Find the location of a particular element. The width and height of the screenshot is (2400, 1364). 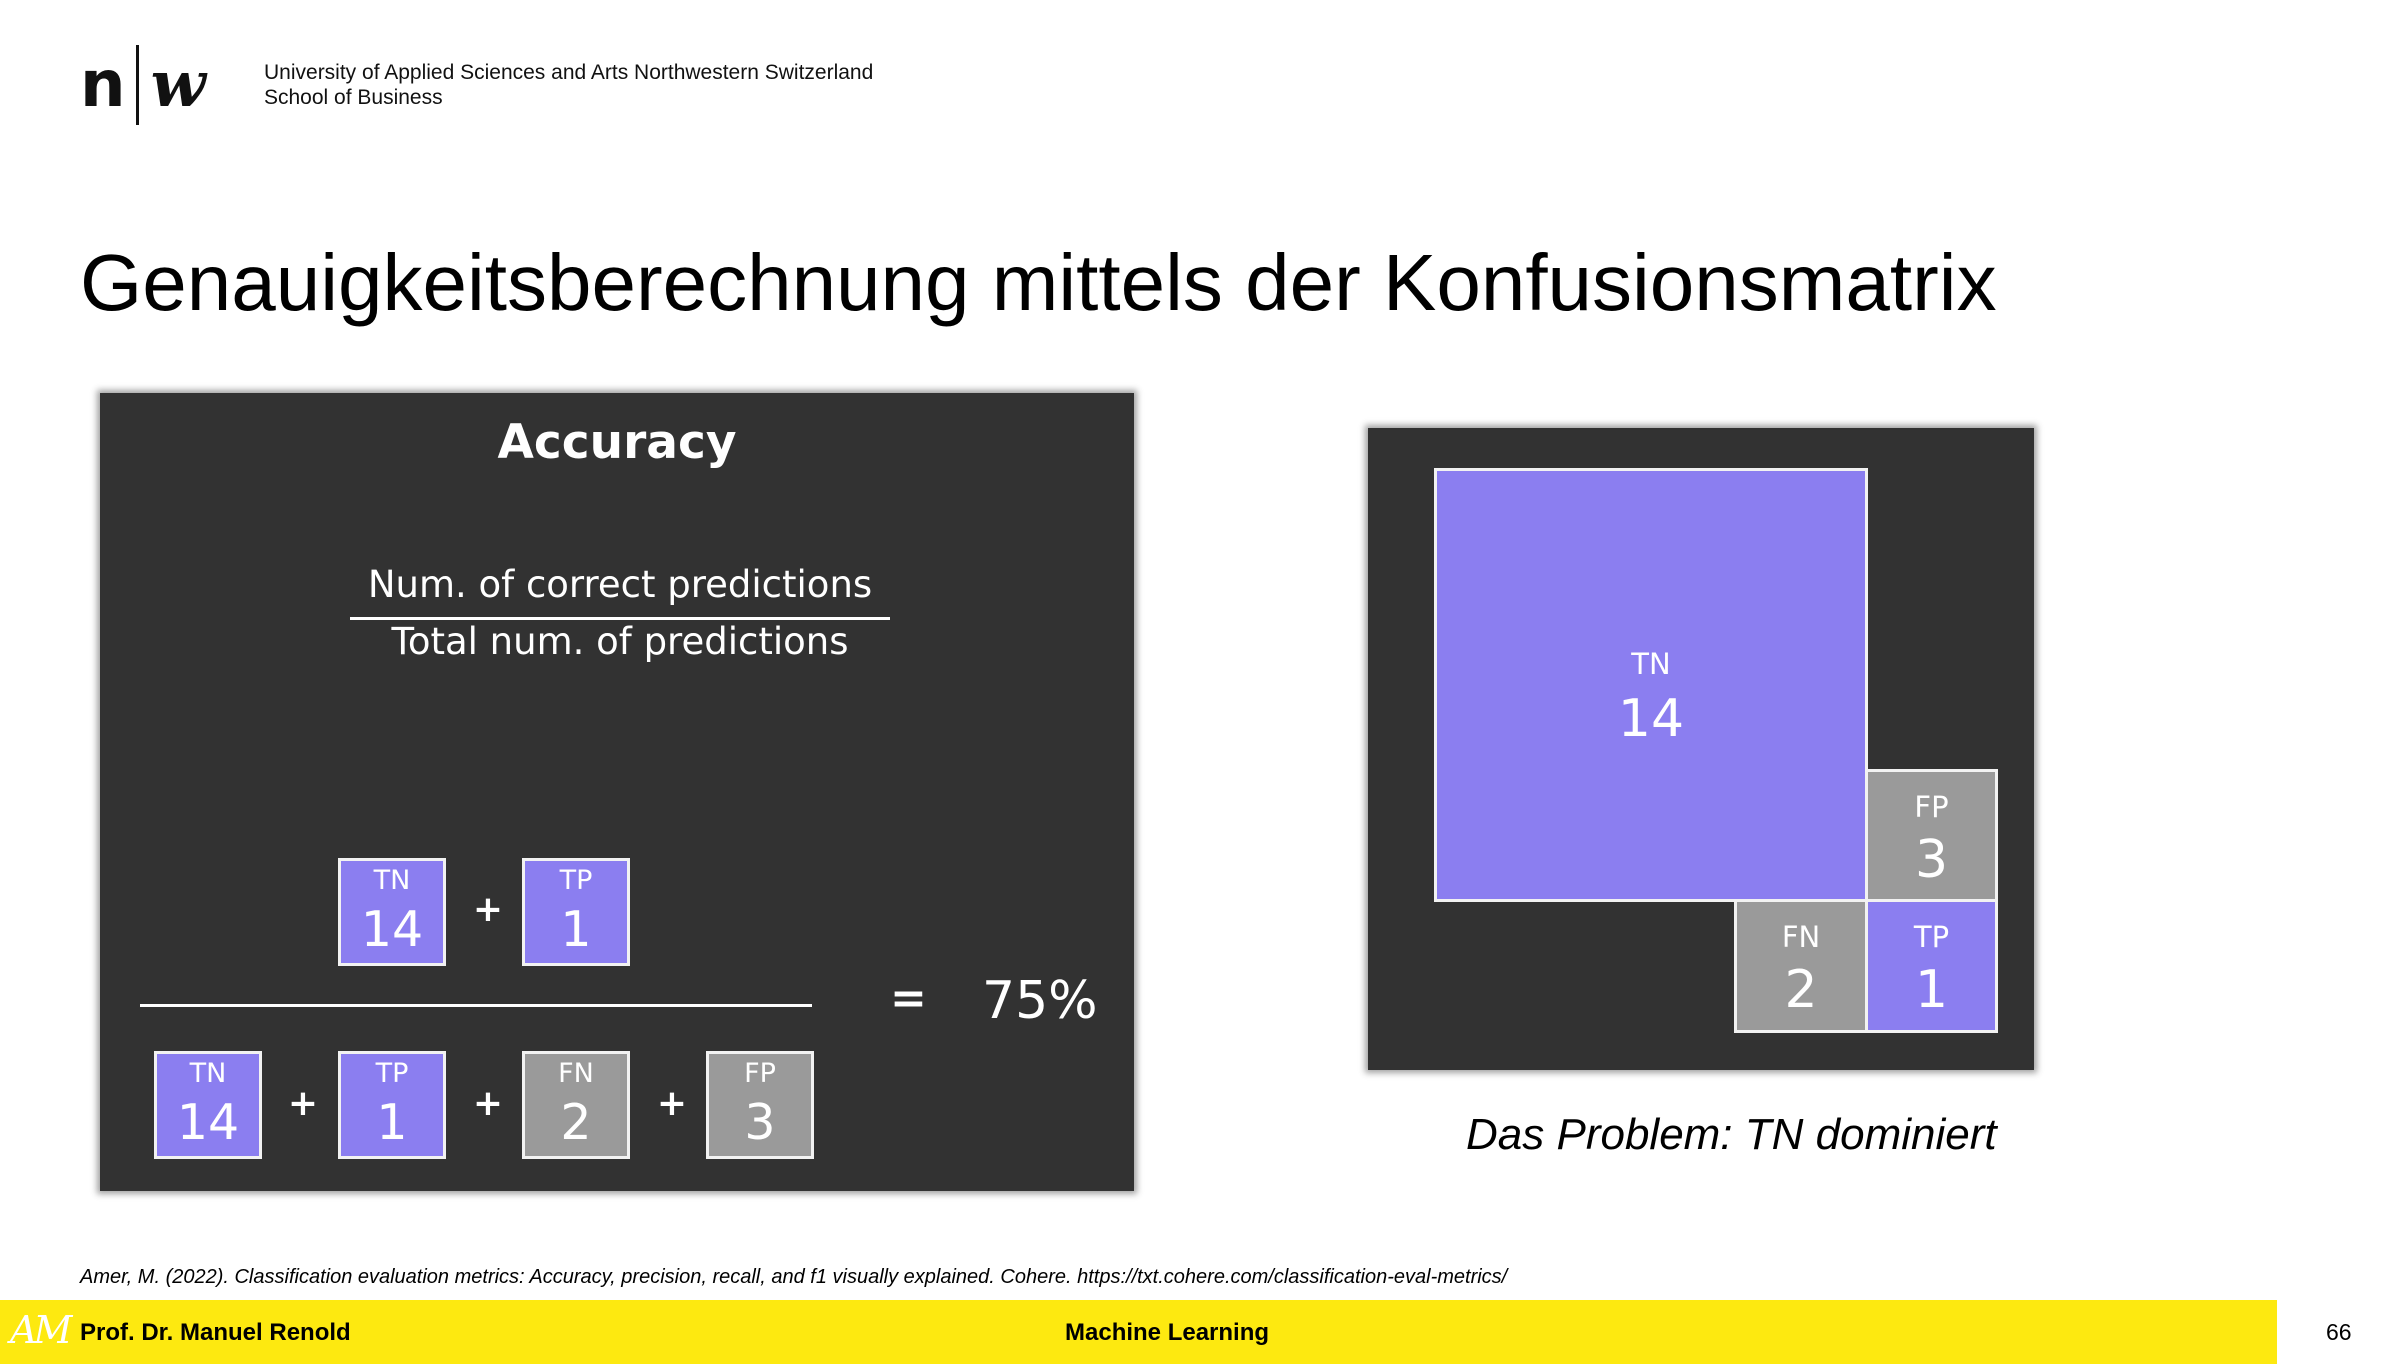

numerator-box-tn: TN 14 is located at coordinates (392, 912).